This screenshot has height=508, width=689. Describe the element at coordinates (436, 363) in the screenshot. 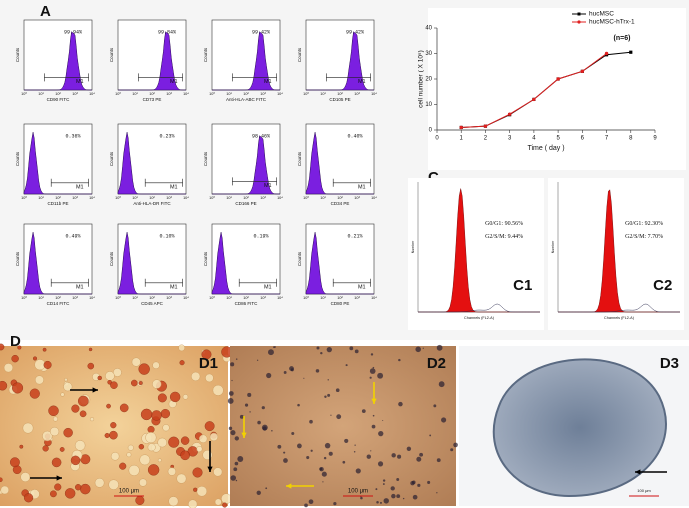

I see `subpanel-label: D2` at that location.